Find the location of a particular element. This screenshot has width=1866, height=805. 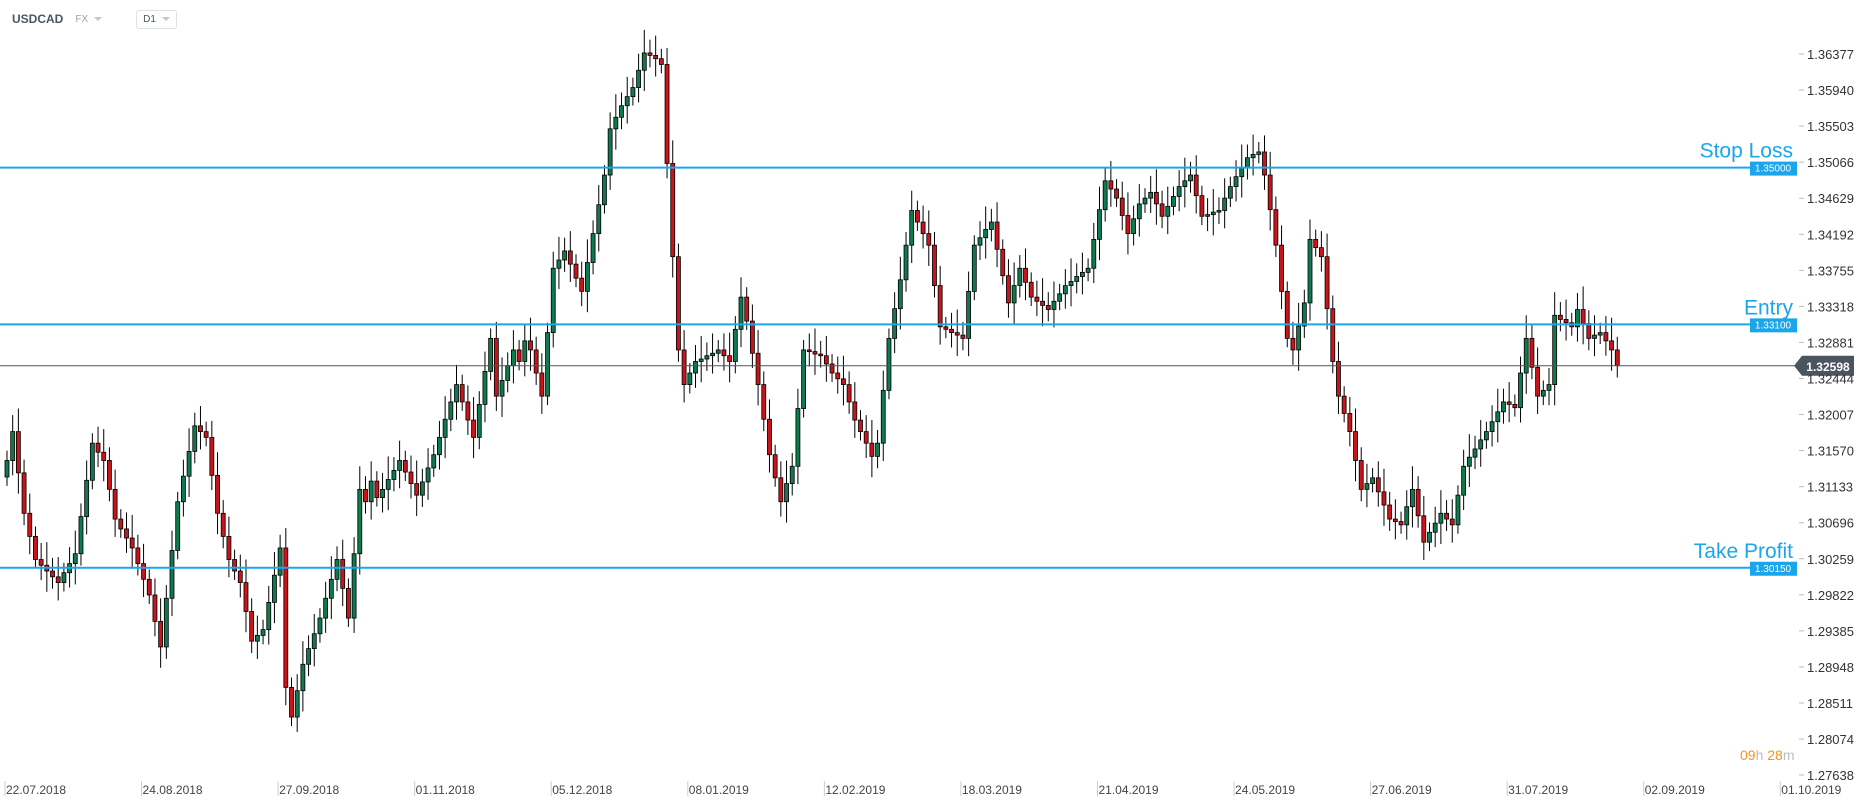

chart-header: USDCAD FX D1 is located at coordinates (94, 19).